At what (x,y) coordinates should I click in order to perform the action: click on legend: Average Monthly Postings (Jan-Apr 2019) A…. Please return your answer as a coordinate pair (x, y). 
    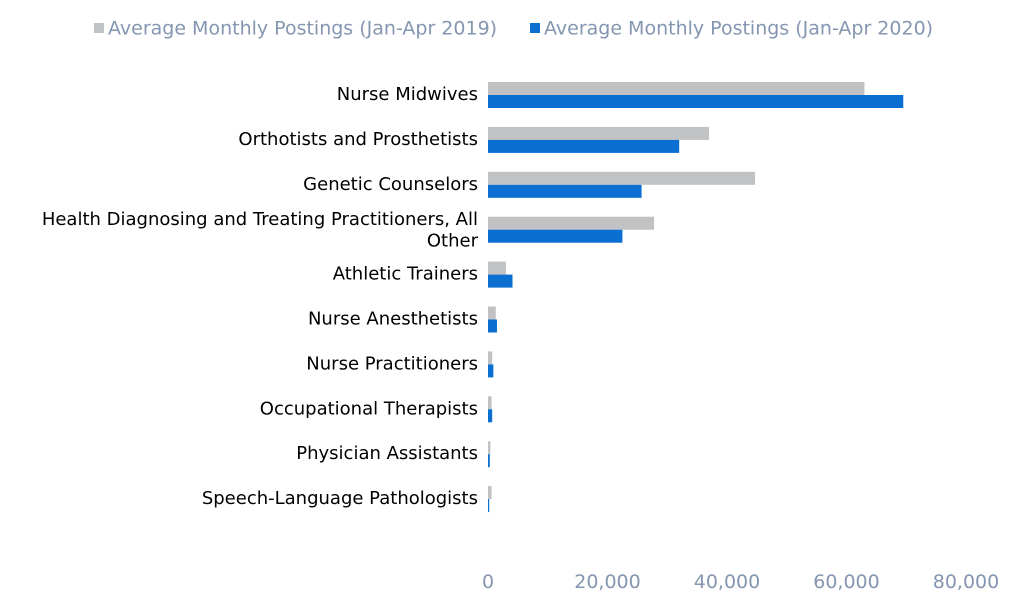
    Looking at the image, I should click on (513, 29).